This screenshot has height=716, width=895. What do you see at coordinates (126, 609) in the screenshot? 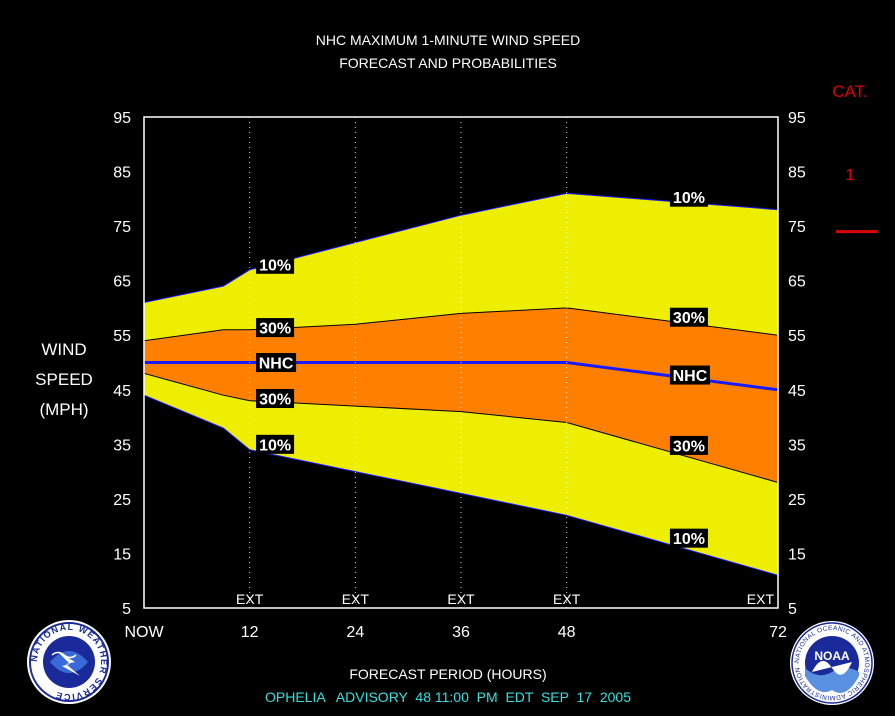
I see `y-tick-label-left: 5` at bounding box center [126, 609].